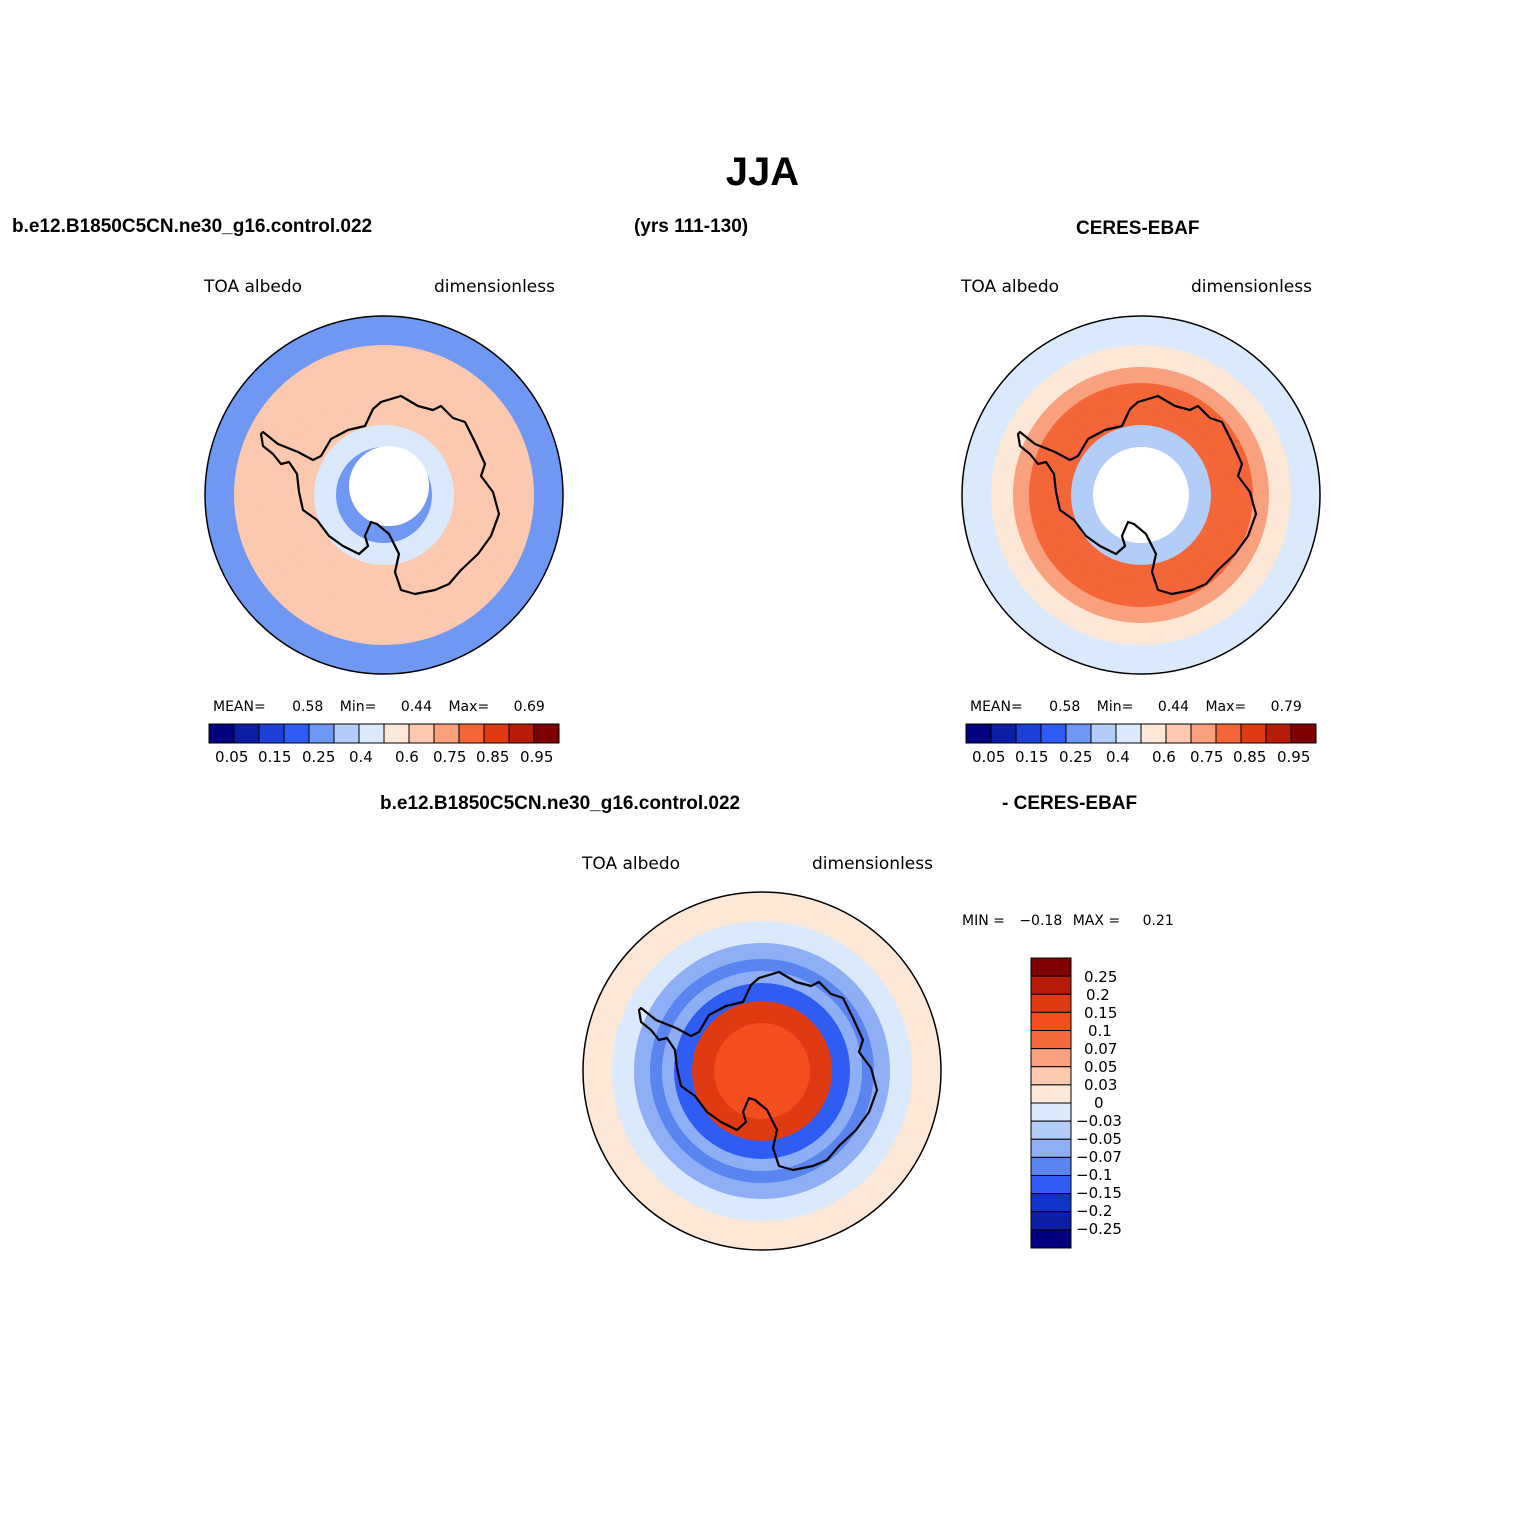 The height and width of the screenshot is (1525, 1525). Describe the element at coordinates (1251, 287) in the screenshot. I see `obs-units-label: dimensionless` at that location.